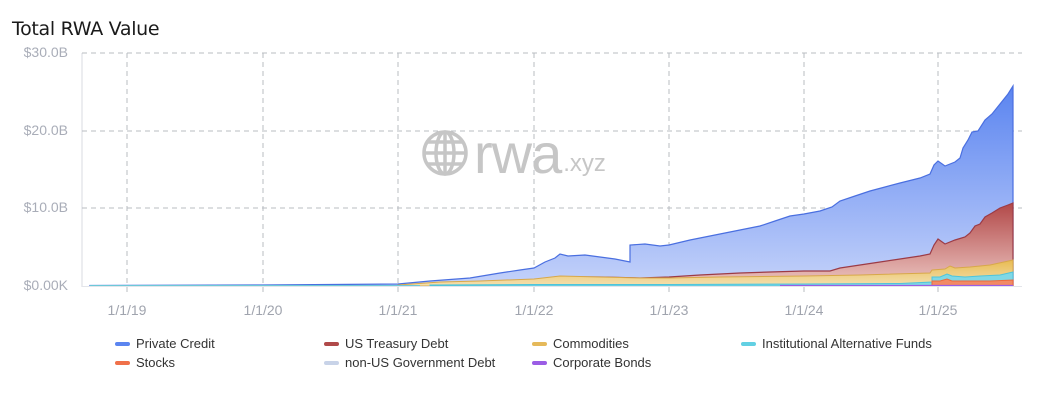 Image resolution: width=1045 pixels, height=400 pixels. I want to click on legend-item-institutional-alternative-funds: Institutional Alternative Funds, so click(836, 343).